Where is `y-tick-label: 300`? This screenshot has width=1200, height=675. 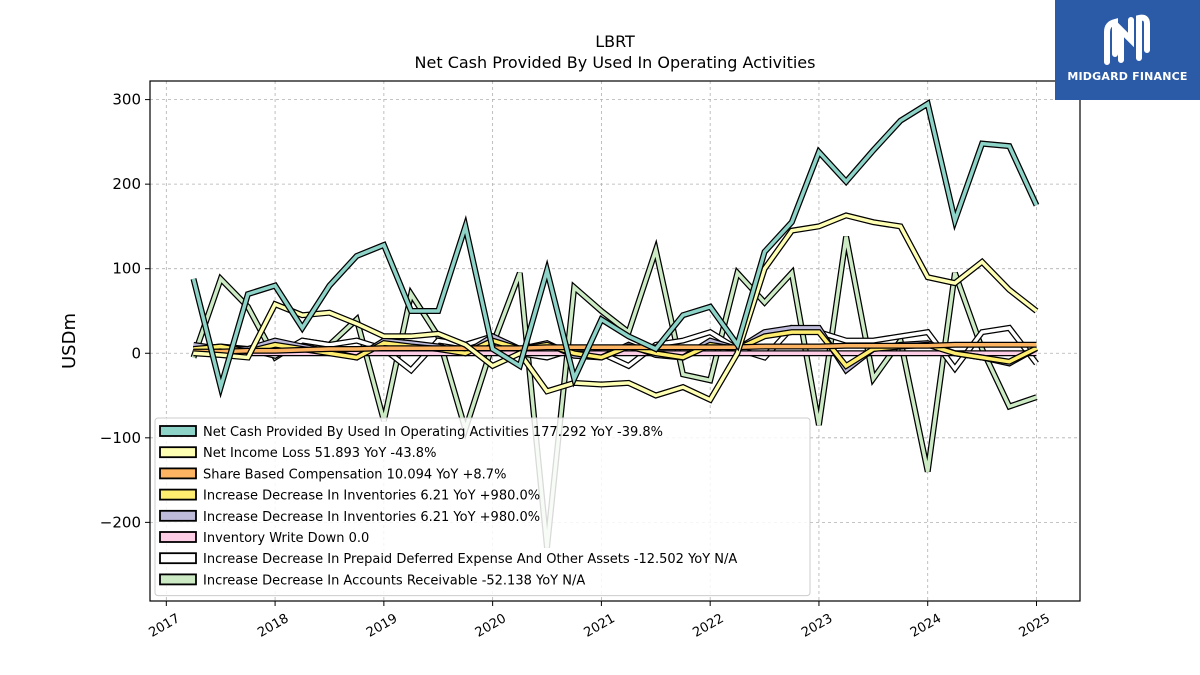 y-tick-label: 300 is located at coordinates (126, 100).